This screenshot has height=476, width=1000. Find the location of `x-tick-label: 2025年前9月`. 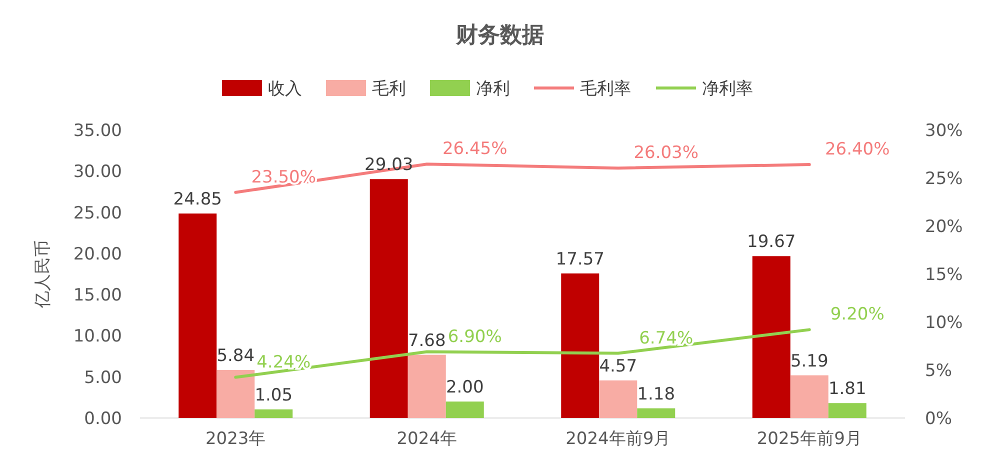

x-tick-label: 2025年前9月 is located at coordinates (809, 439).